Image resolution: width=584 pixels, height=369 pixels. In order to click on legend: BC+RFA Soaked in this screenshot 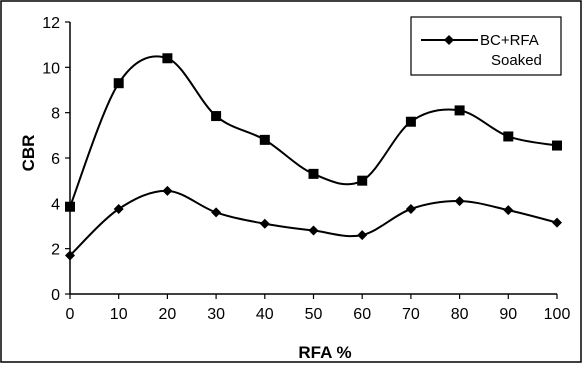, I will do `click(486, 46)`.